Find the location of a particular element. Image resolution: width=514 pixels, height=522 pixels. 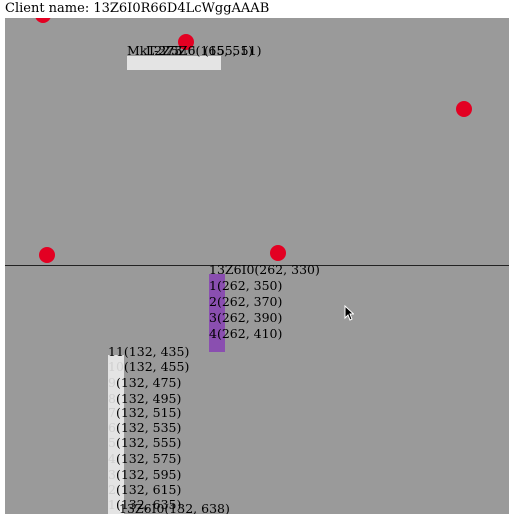

left-stack-label: 2(132, 615) is located at coordinates (144, 490).